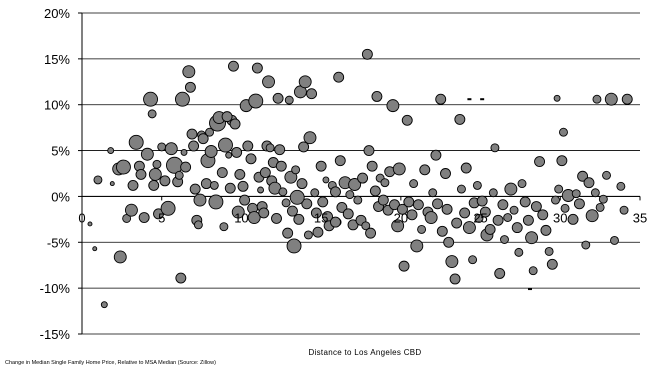 This screenshot has height=366, width=656. Describe the element at coordinates (241, 217) in the screenshot. I see `x-tick-label: 10` at that location.